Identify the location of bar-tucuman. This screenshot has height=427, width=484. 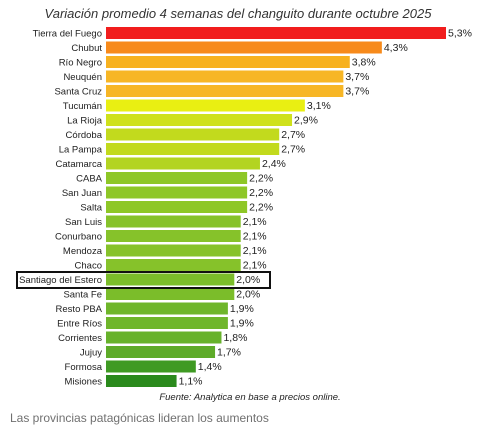
(205, 105).